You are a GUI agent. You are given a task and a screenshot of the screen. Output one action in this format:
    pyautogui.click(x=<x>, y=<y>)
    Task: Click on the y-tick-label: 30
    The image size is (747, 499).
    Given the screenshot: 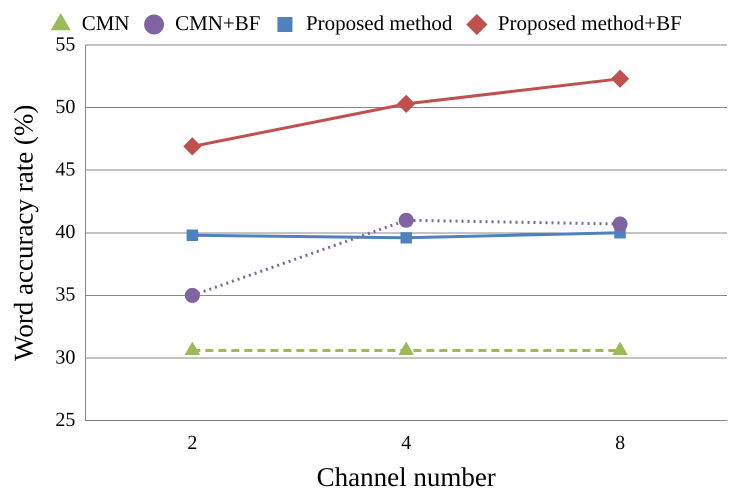 What is the action you would take?
    pyautogui.click(x=65, y=357)
    